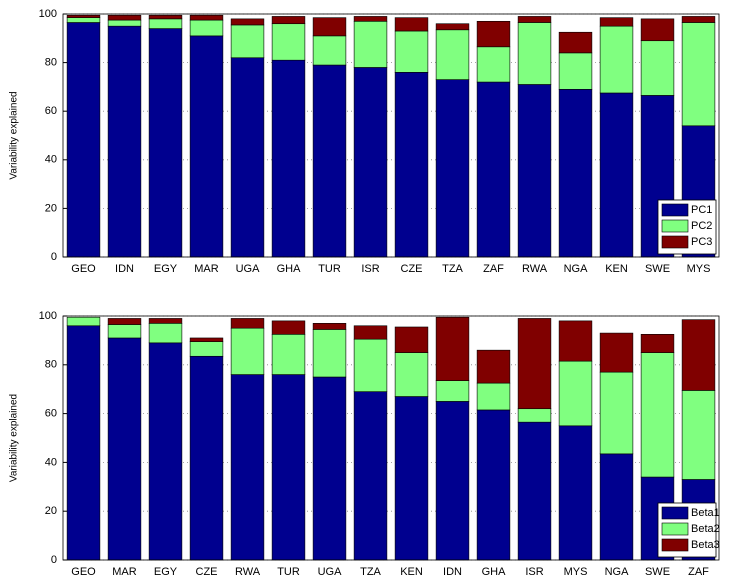  I want to click on y-tick-label: 0, so click(54, 257).